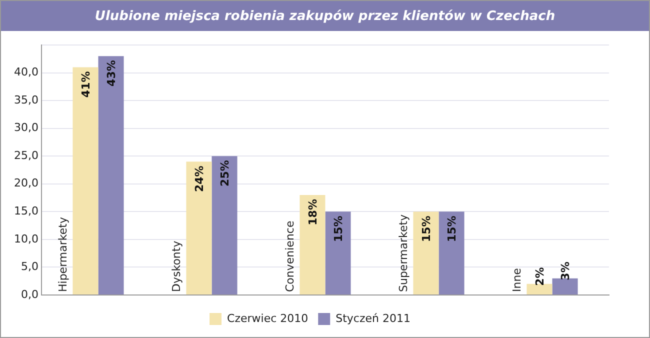  I want to click on data-label: 41%, so click(85, 84).